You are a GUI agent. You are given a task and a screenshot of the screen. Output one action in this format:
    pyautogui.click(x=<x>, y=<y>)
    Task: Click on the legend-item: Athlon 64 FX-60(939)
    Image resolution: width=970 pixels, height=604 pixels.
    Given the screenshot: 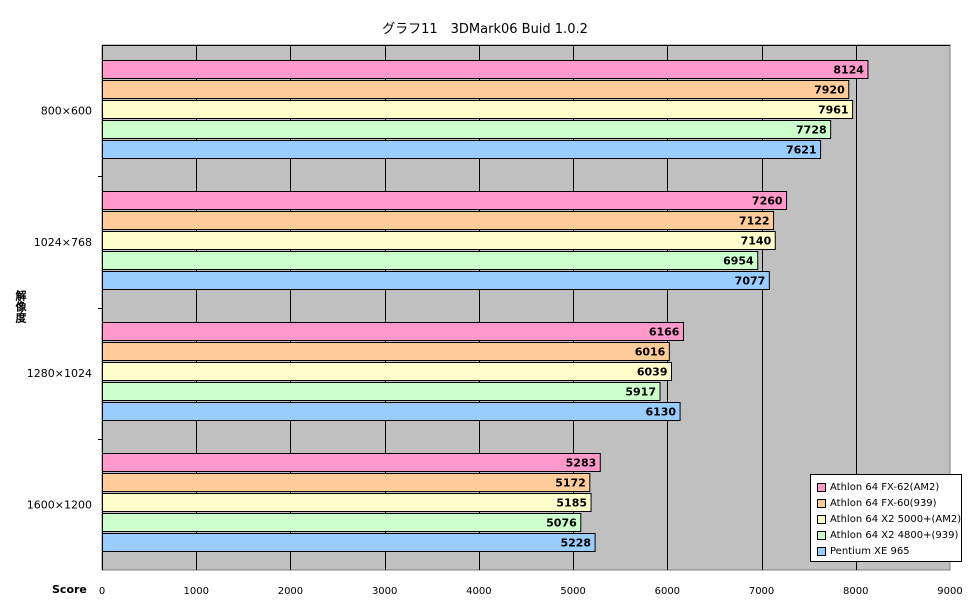 What is the action you would take?
    pyautogui.click(x=889, y=503)
    